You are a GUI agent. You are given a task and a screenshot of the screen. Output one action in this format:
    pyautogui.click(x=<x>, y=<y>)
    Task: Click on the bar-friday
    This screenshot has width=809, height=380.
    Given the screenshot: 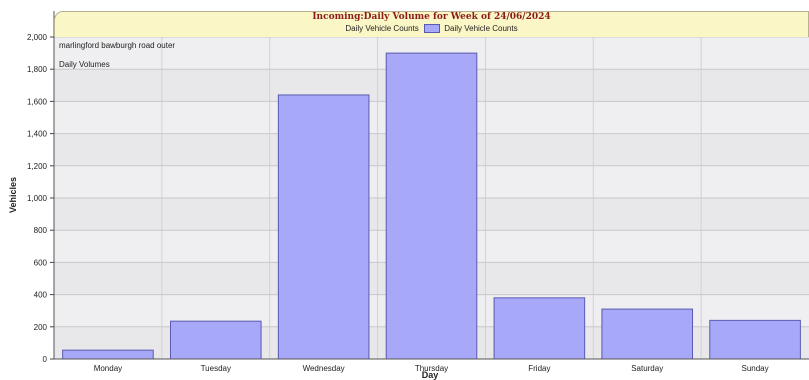 What is the action you would take?
    pyautogui.click(x=539, y=328)
    